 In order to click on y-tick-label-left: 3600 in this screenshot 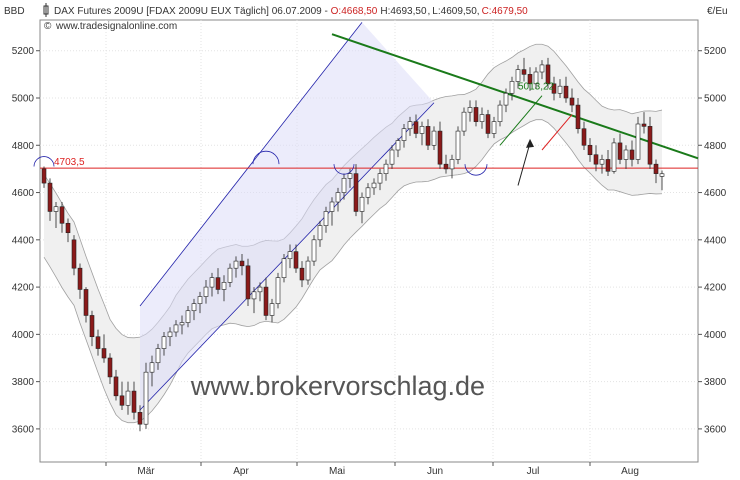, I will do `click(23, 429)`.